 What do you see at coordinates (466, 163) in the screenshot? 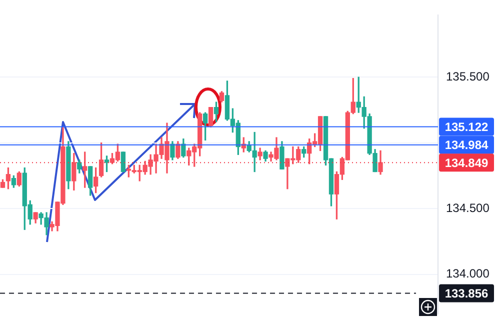
I see `ref-line-label: 134.849` at bounding box center [466, 163].